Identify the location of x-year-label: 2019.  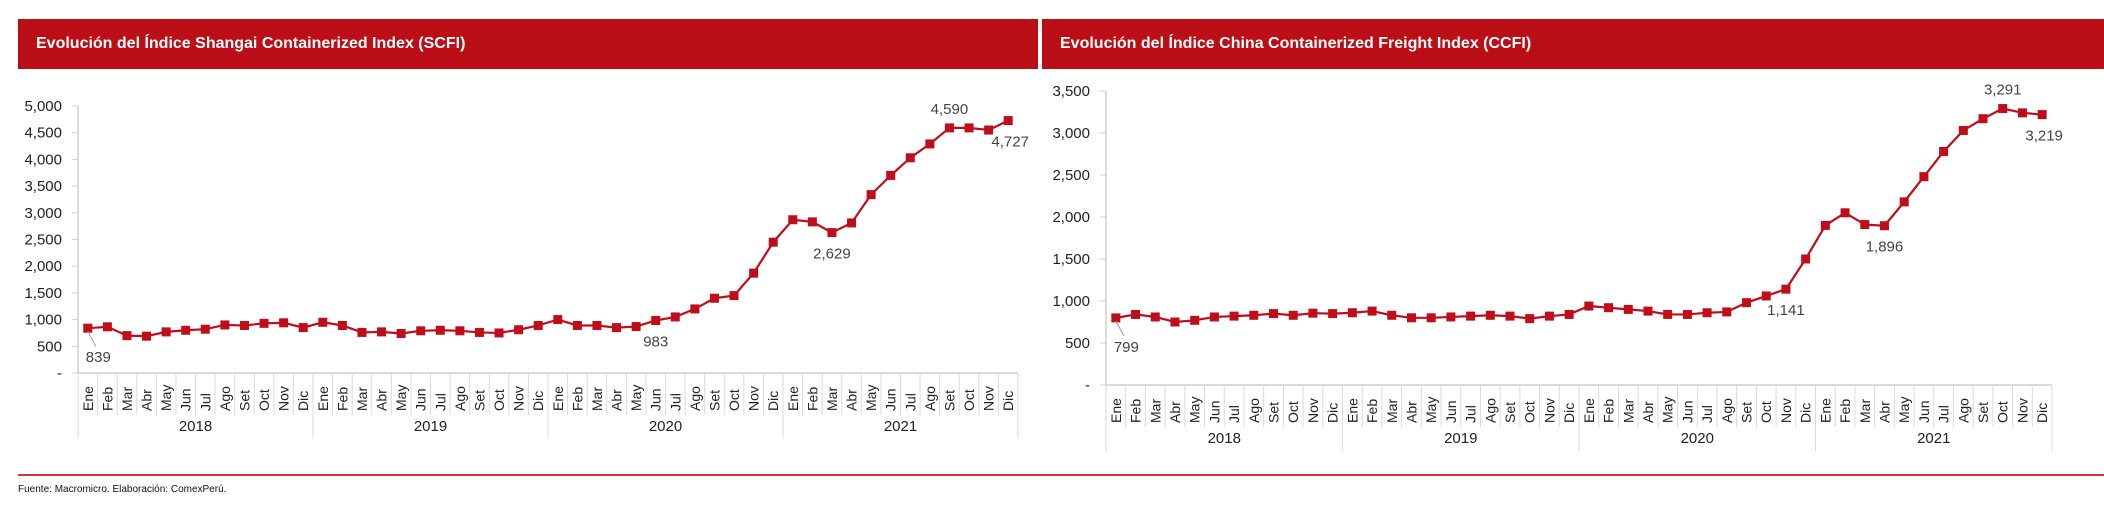
(430, 426).